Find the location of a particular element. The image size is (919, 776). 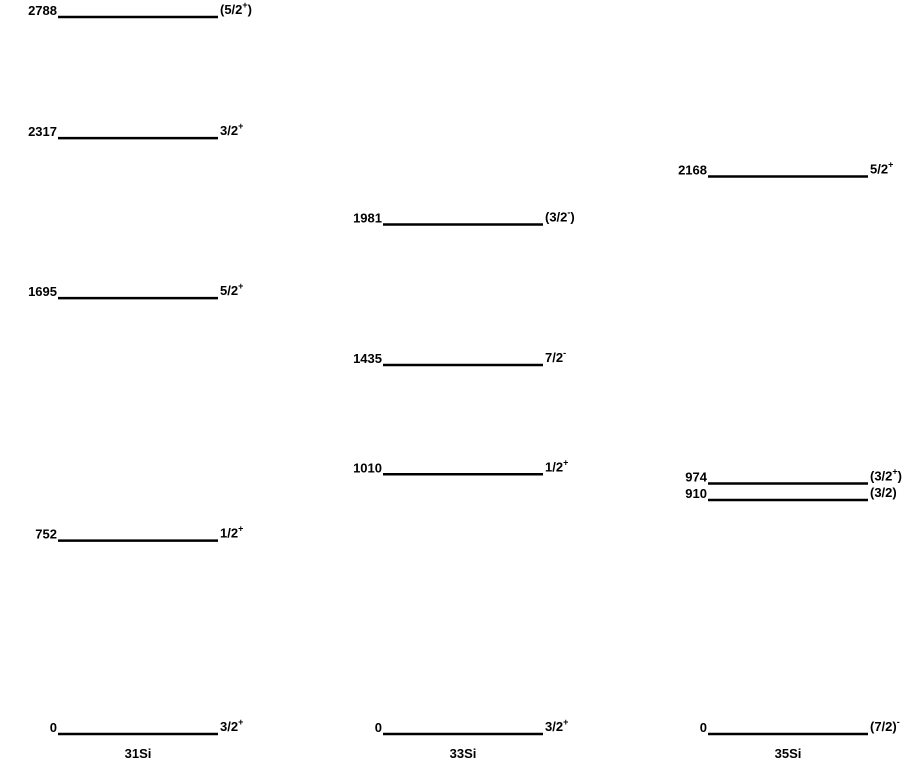

spin-text: (5/2 is located at coordinates (231, 9).